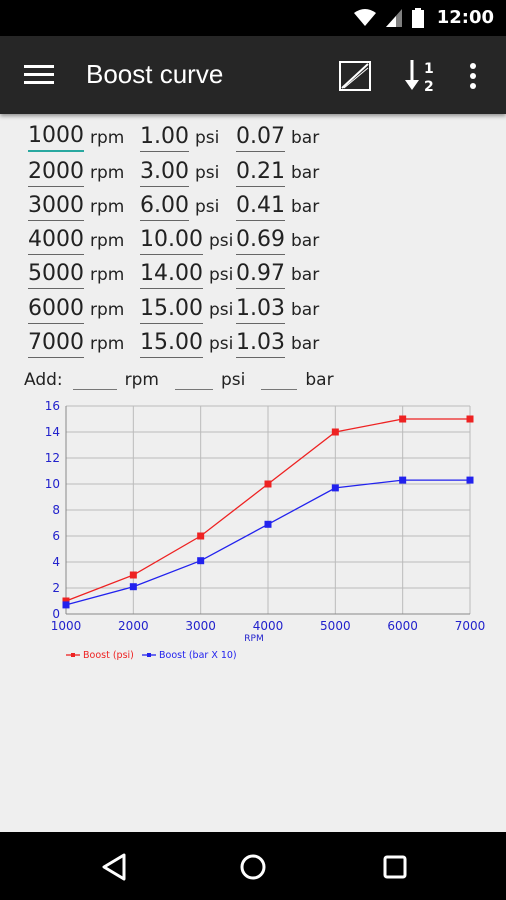 Image resolution: width=506 pixels, height=900 pixels. What do you see at coordinates (260, 207) in the screenshot?
I see `bar-field: 0.41` at bounding box center [260, 207].